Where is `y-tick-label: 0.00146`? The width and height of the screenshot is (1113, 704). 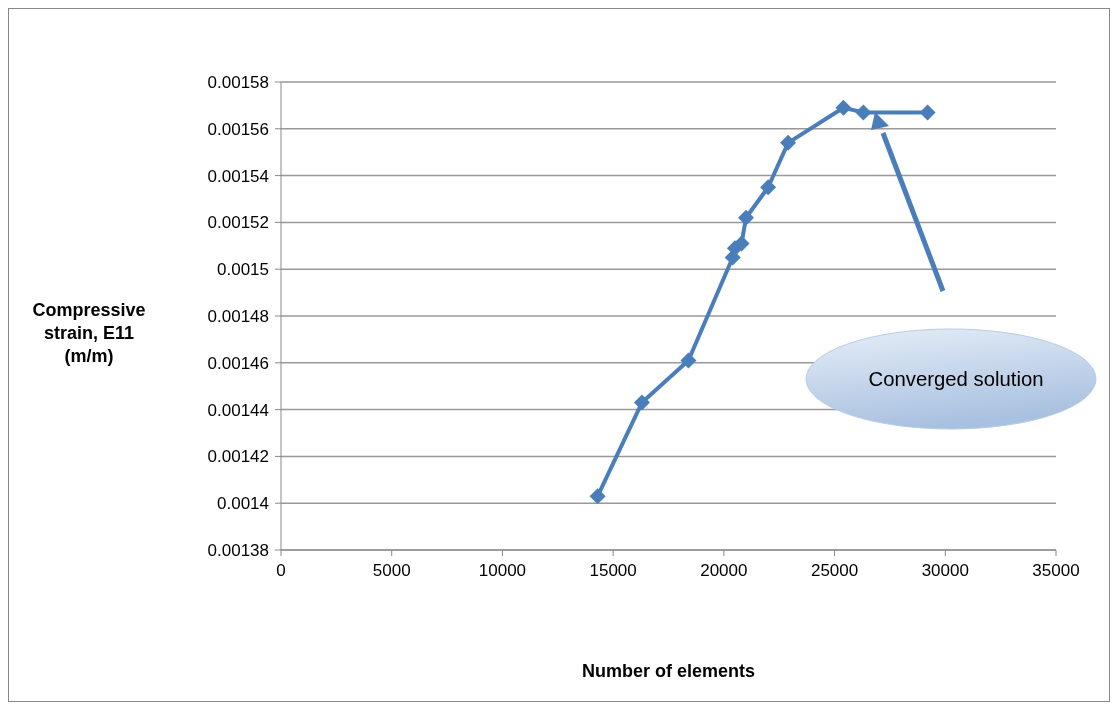 y-tick-label: 0.00146 is located at coordinates (238, 363).